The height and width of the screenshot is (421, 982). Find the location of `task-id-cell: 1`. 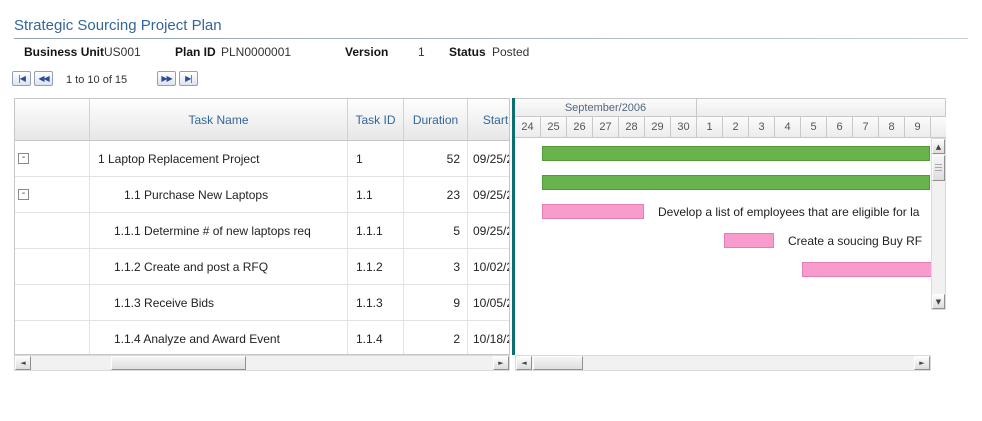

task-id-cell: 1 is located at coordinates (376, 158).